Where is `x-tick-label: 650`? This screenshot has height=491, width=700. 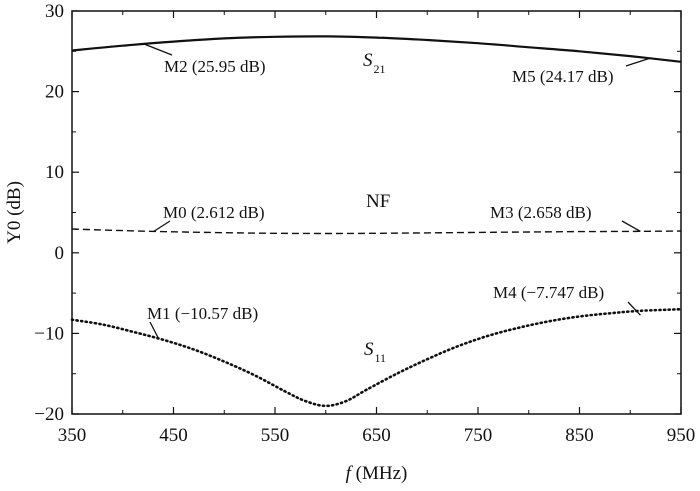 x-tick-label: 650 is located at coordinates (376, 435).